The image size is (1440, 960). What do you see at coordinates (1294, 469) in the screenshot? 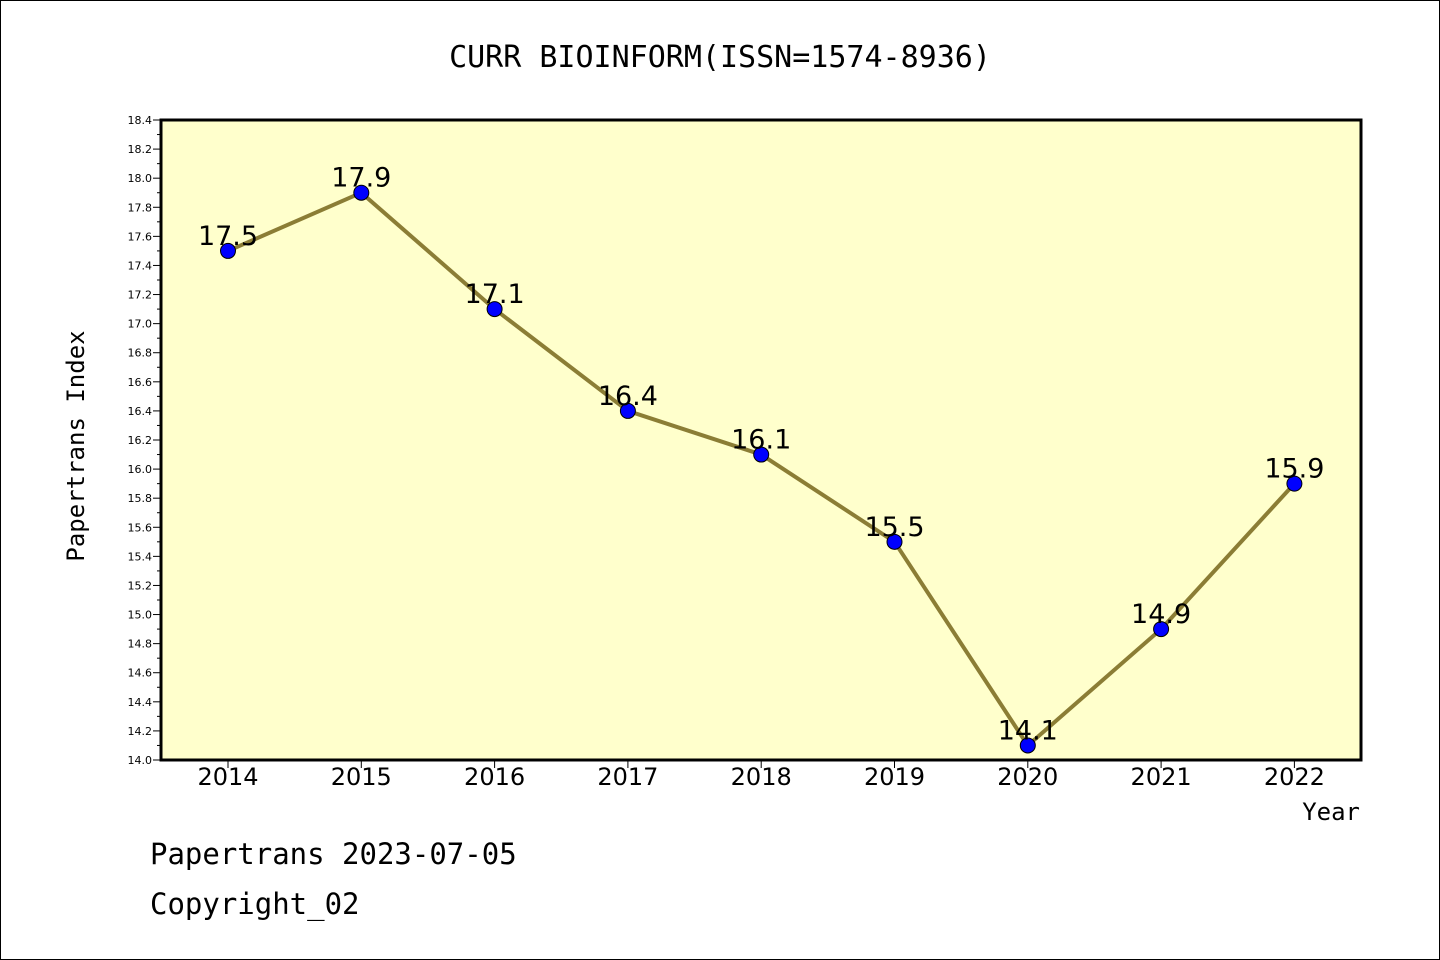
I see `data-label: 15.9` at bounding box center [1294, 469].